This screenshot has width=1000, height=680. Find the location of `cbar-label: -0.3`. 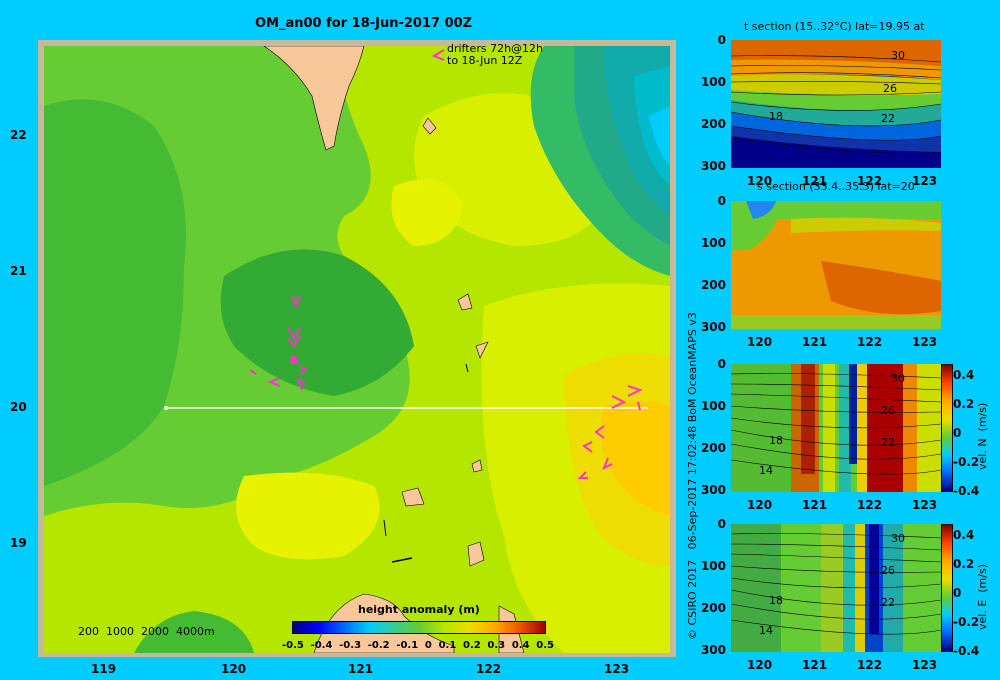

cbar-label: -0.3 is located at coordinates (350, 645).